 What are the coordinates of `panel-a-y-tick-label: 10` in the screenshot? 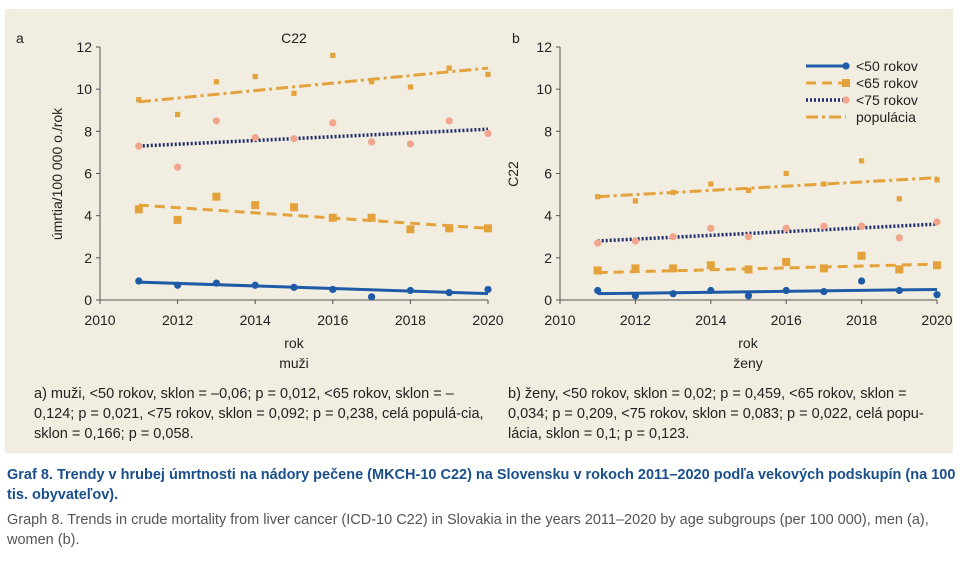 It's located at (84, 89).